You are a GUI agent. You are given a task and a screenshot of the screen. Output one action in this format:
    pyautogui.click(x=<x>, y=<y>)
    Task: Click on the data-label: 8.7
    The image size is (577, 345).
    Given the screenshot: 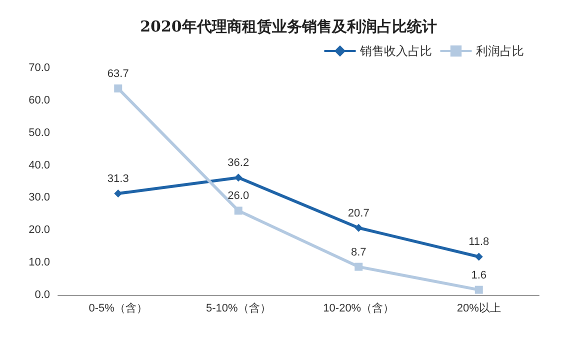 What is the action you would take?
    pyautogui.click(x=358, y=252)
    